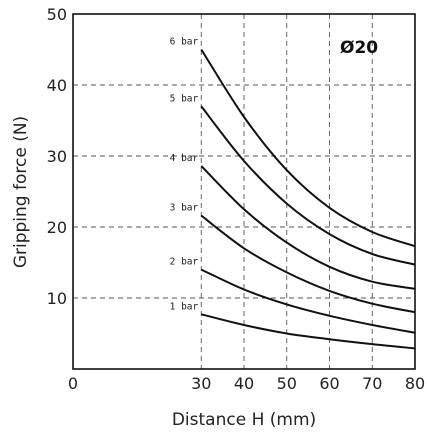 The image size is (427, 434). Describe the element at coordinates (184, 306) in the screenshot. I see `curve-label: 1 bar` at that location.